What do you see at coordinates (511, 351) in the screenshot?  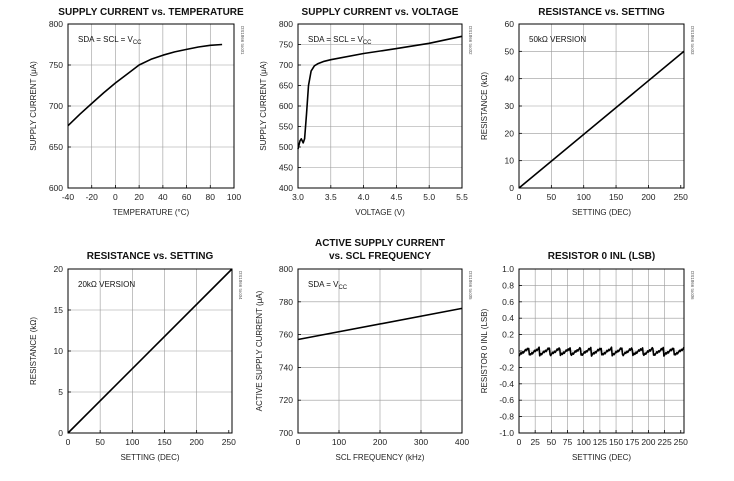 I see `y-tick-label: 0` at bounding box center [511, 351].